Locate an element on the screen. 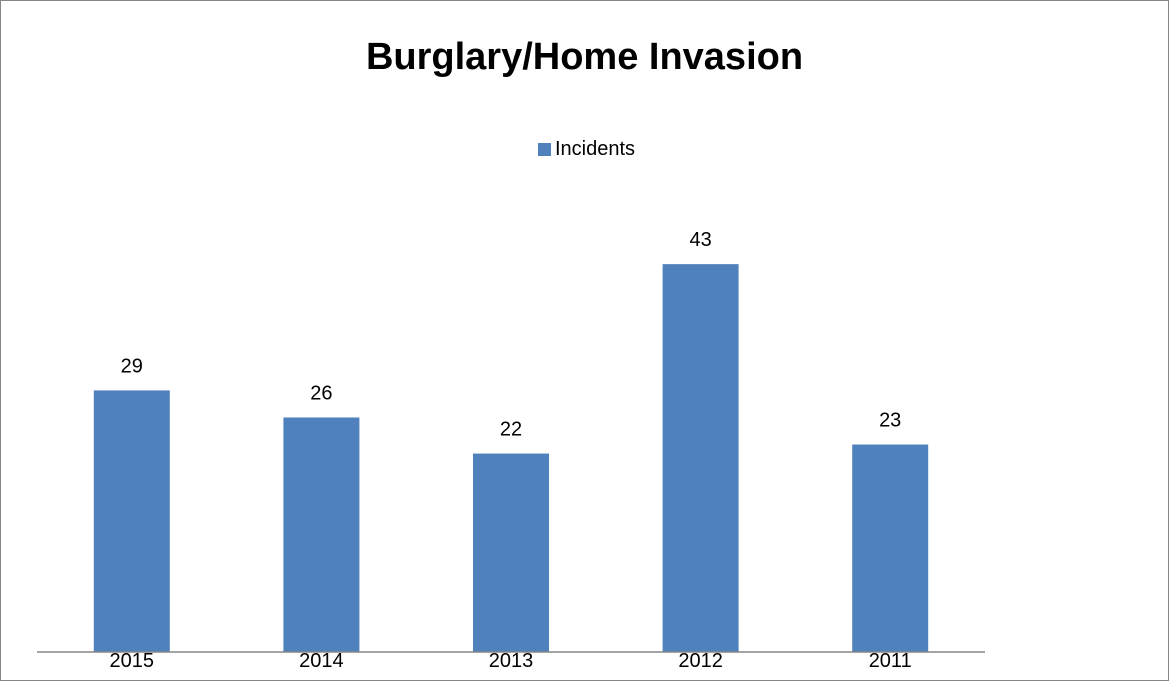  x-tick-label-2014: 2014 is located at coordinates (321, 661).